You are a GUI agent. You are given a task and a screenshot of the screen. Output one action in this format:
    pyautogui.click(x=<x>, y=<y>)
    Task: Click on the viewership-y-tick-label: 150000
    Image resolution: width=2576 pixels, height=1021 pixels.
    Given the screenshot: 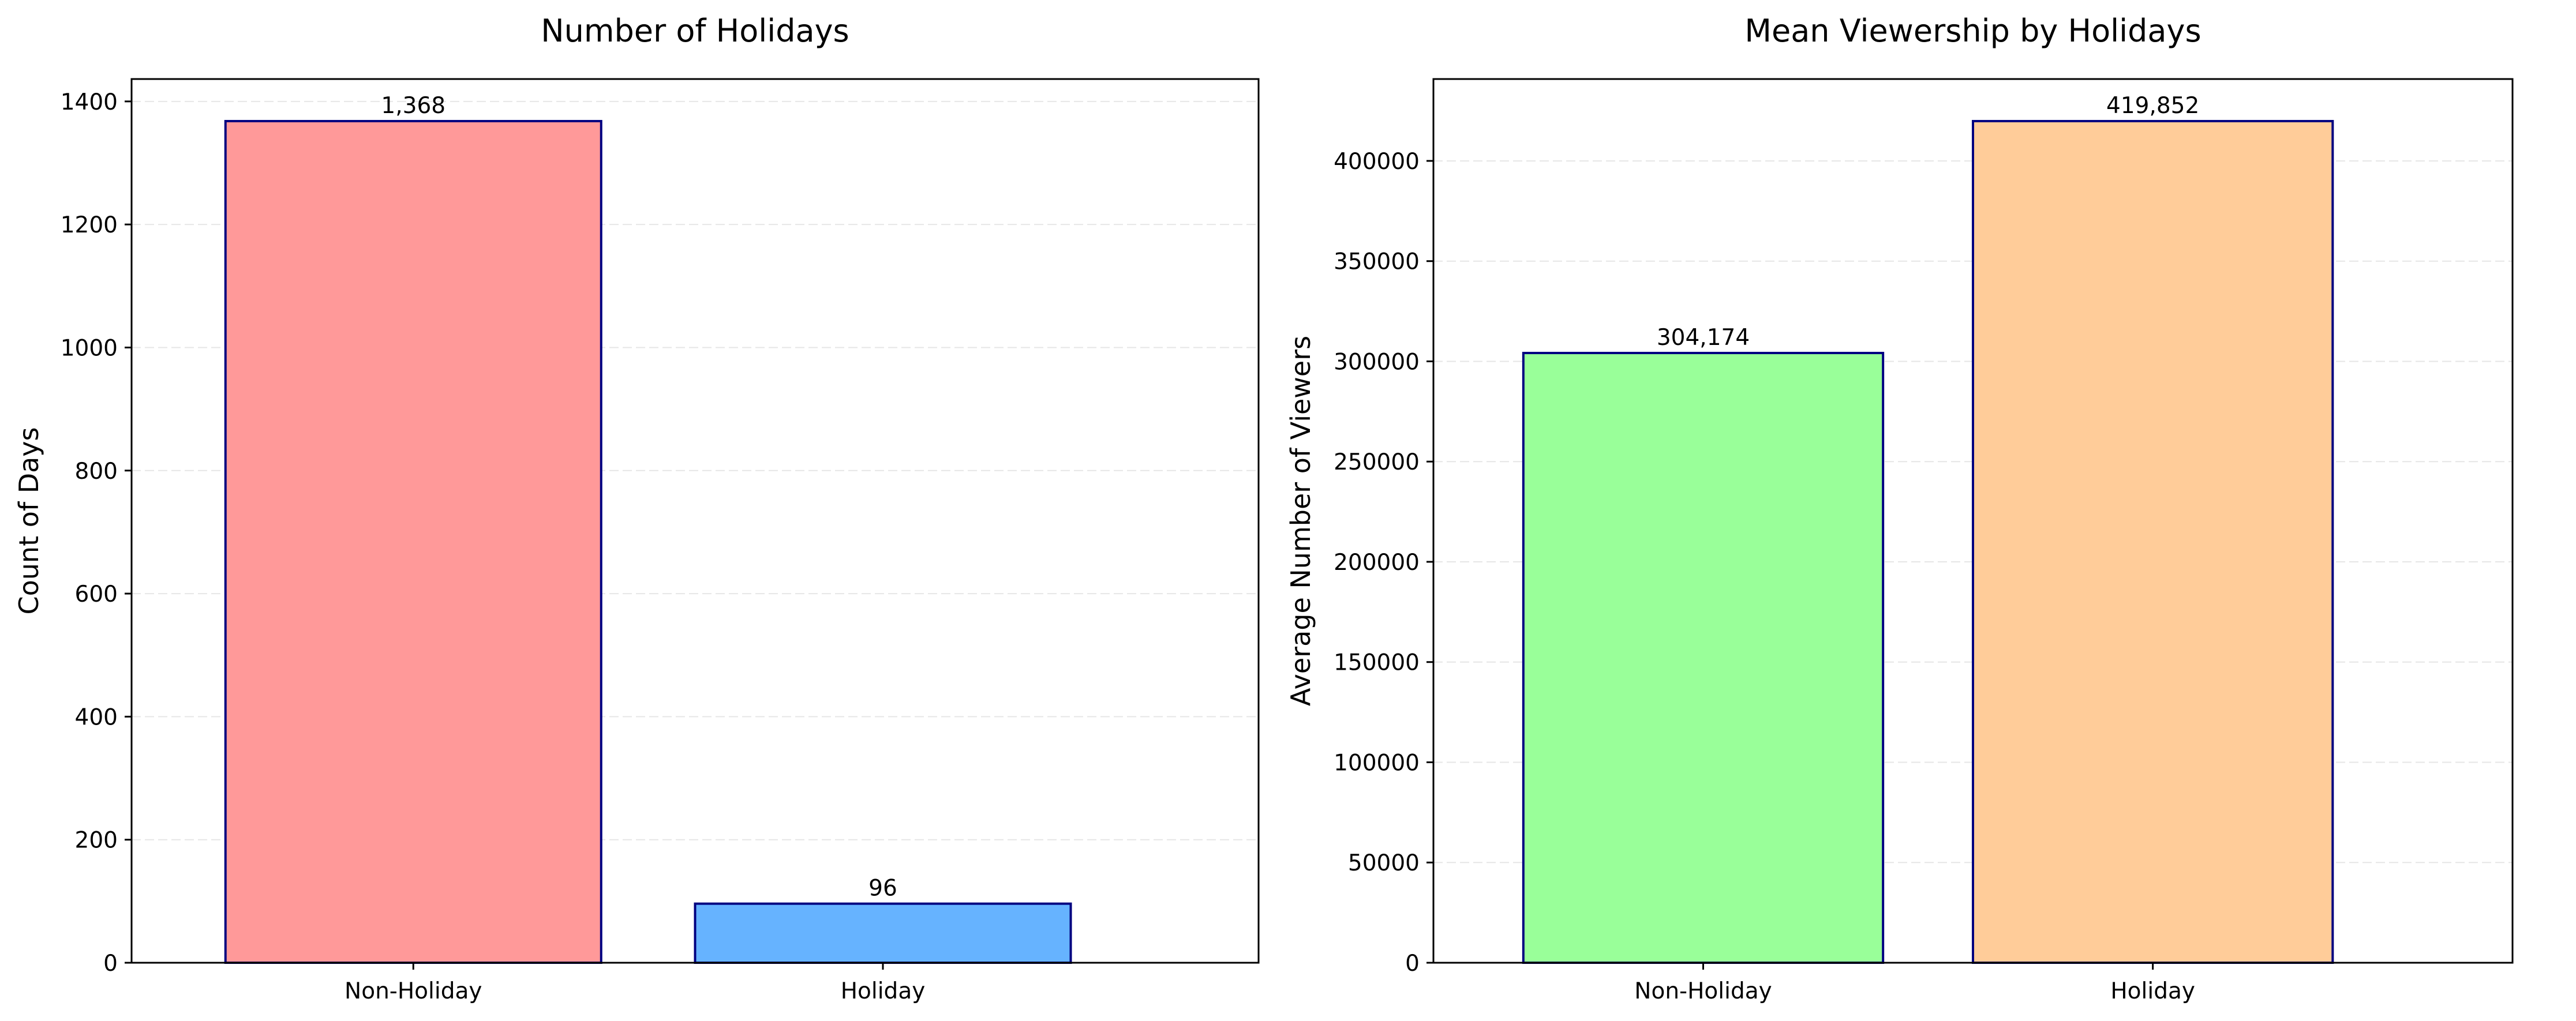 What is the action you would take?
    pyautogui.click(x=1377, y=663)
    